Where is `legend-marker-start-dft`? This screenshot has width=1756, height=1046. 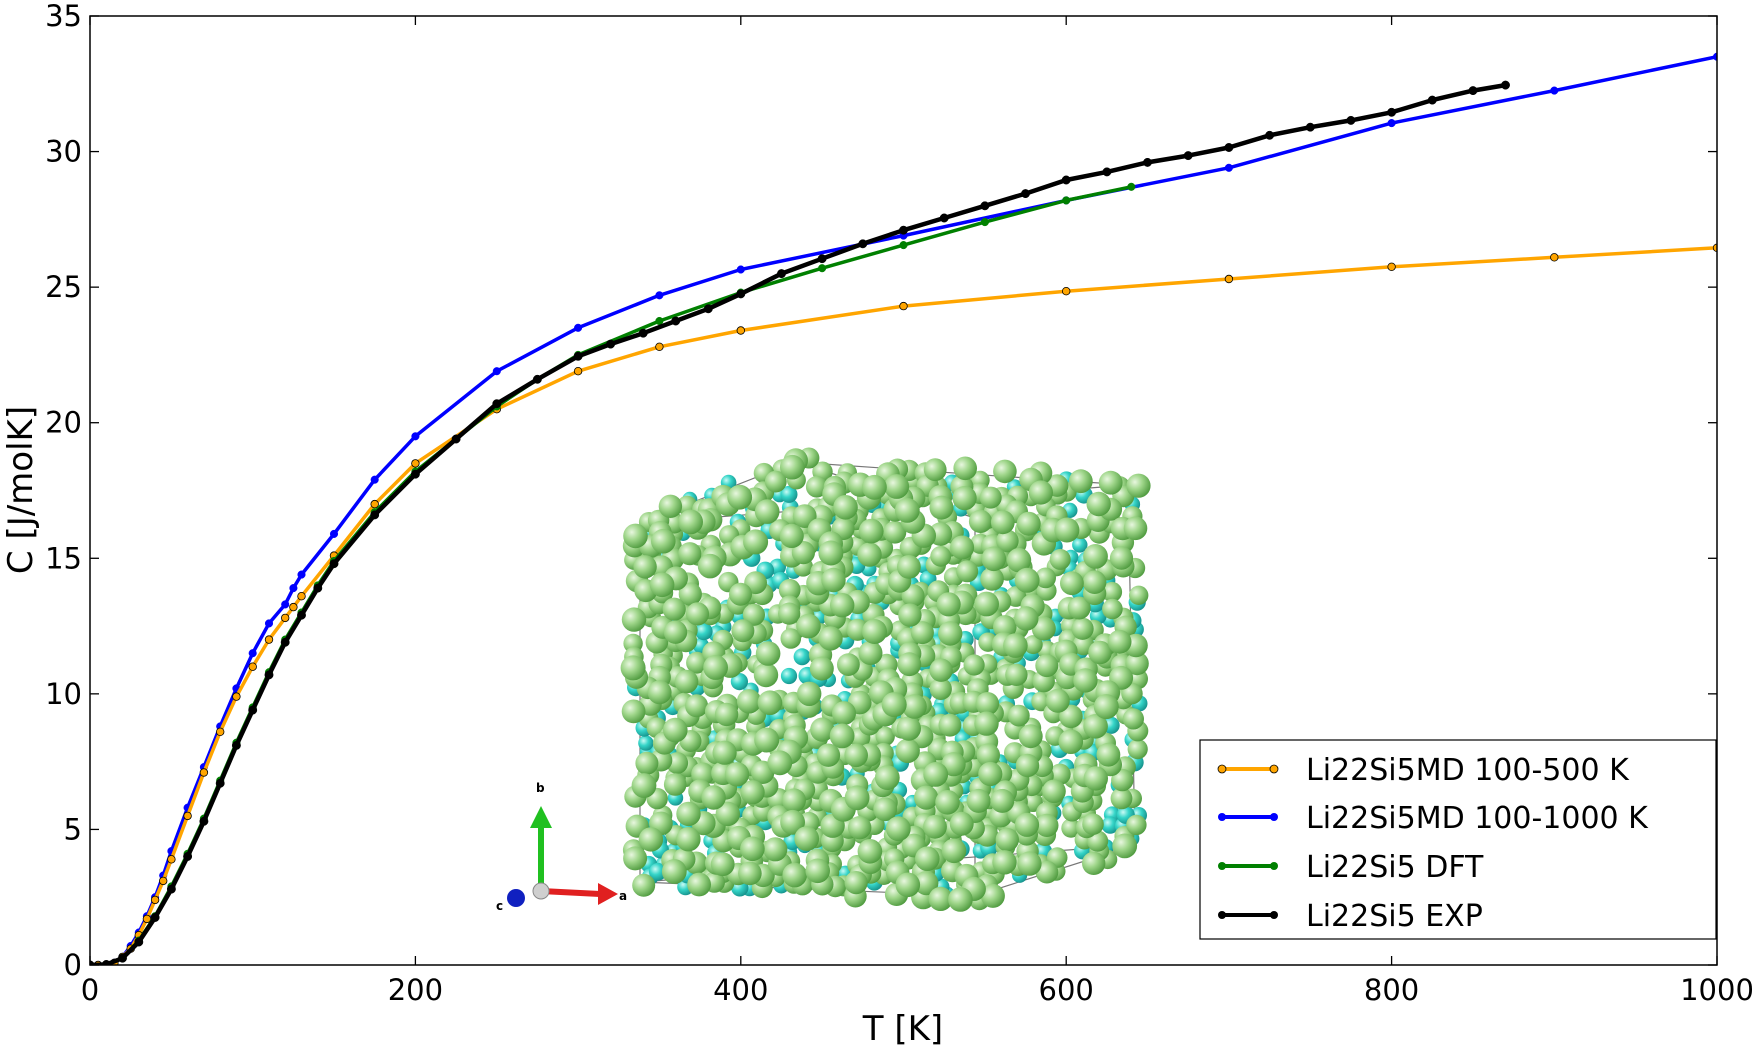 legend-marker-start-dft is located at coordinates (1222, 866).